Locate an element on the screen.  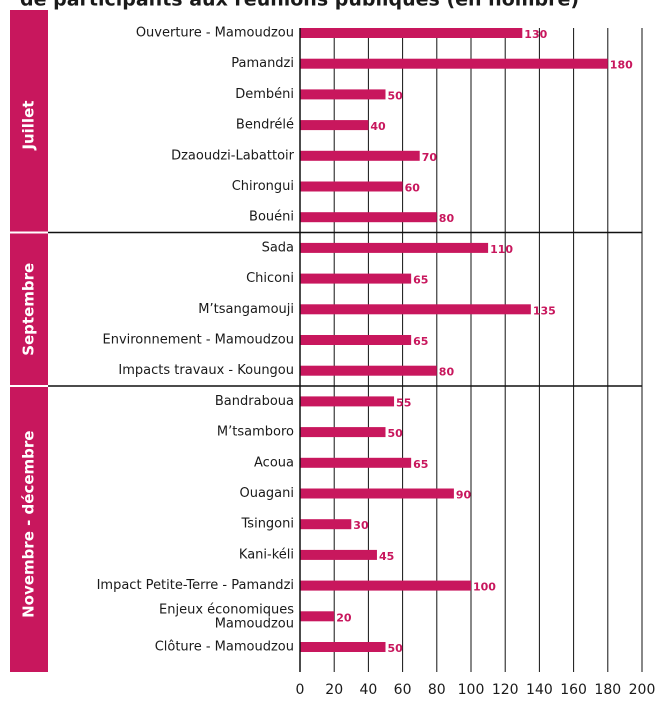
x-tick-label: 200 is located at coordinates (642, 690).